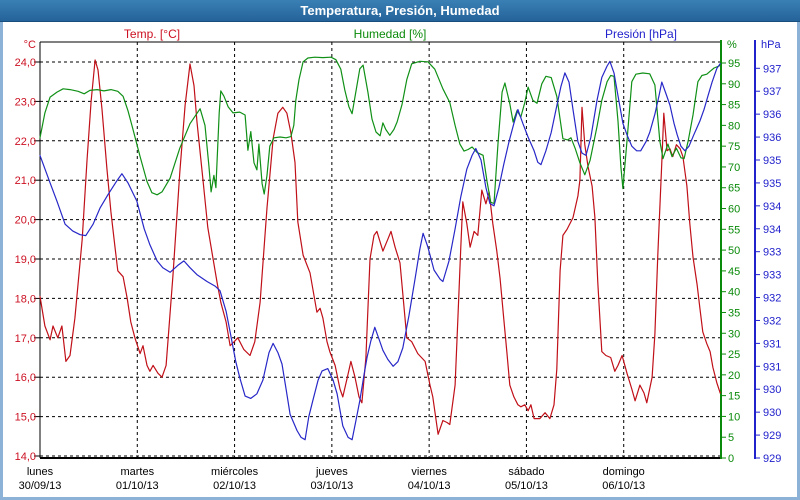 The height and width of the screenshot is (500, 800). I want to click on humidity-tick-label: 35, so click(734, 313).